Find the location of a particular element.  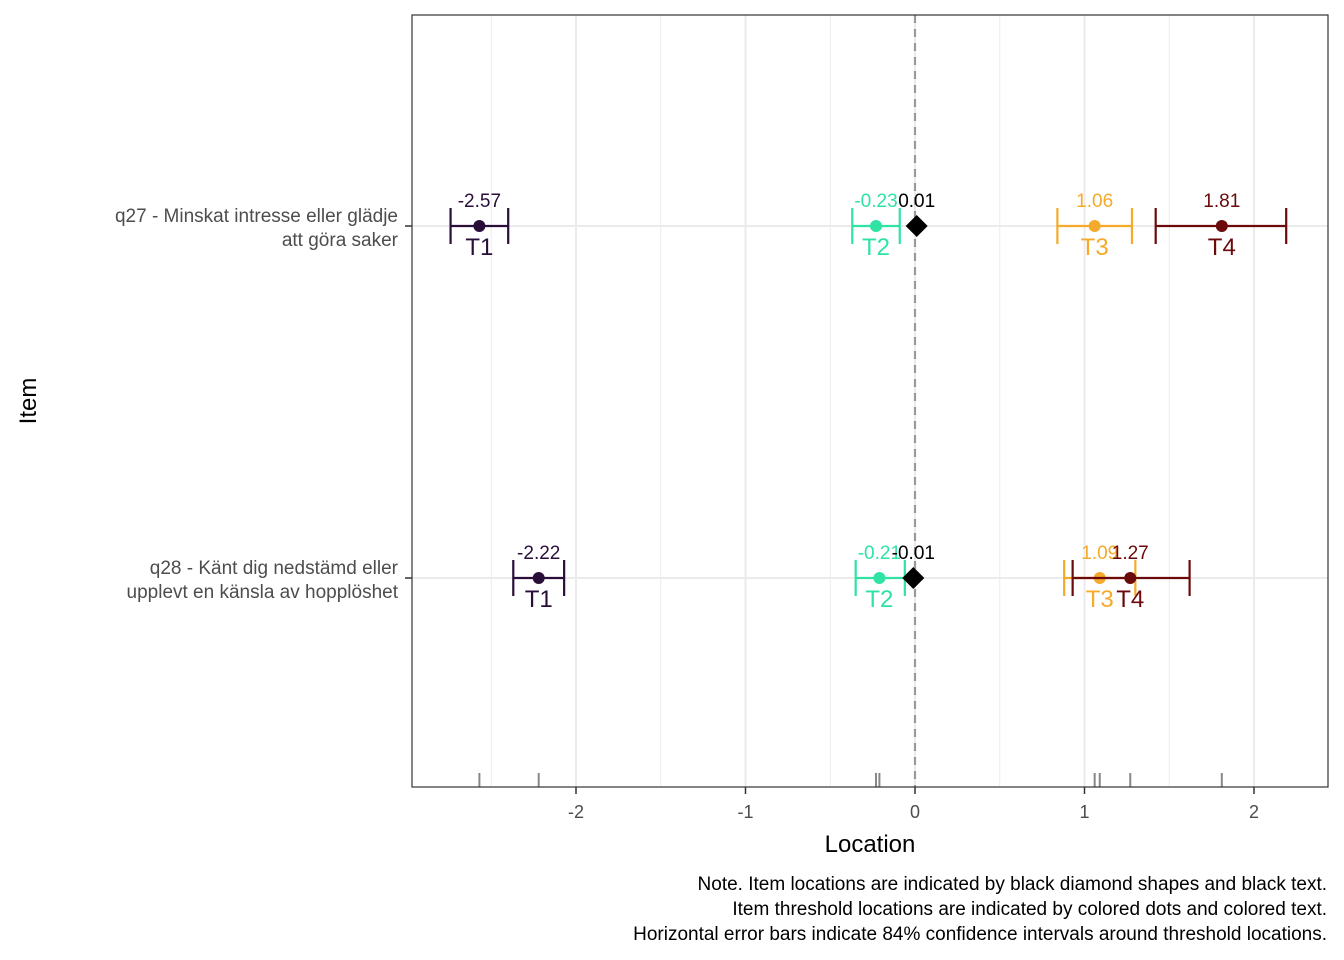

threshold-value-label-T1: -2.57 is located at coordinates (479, 201).